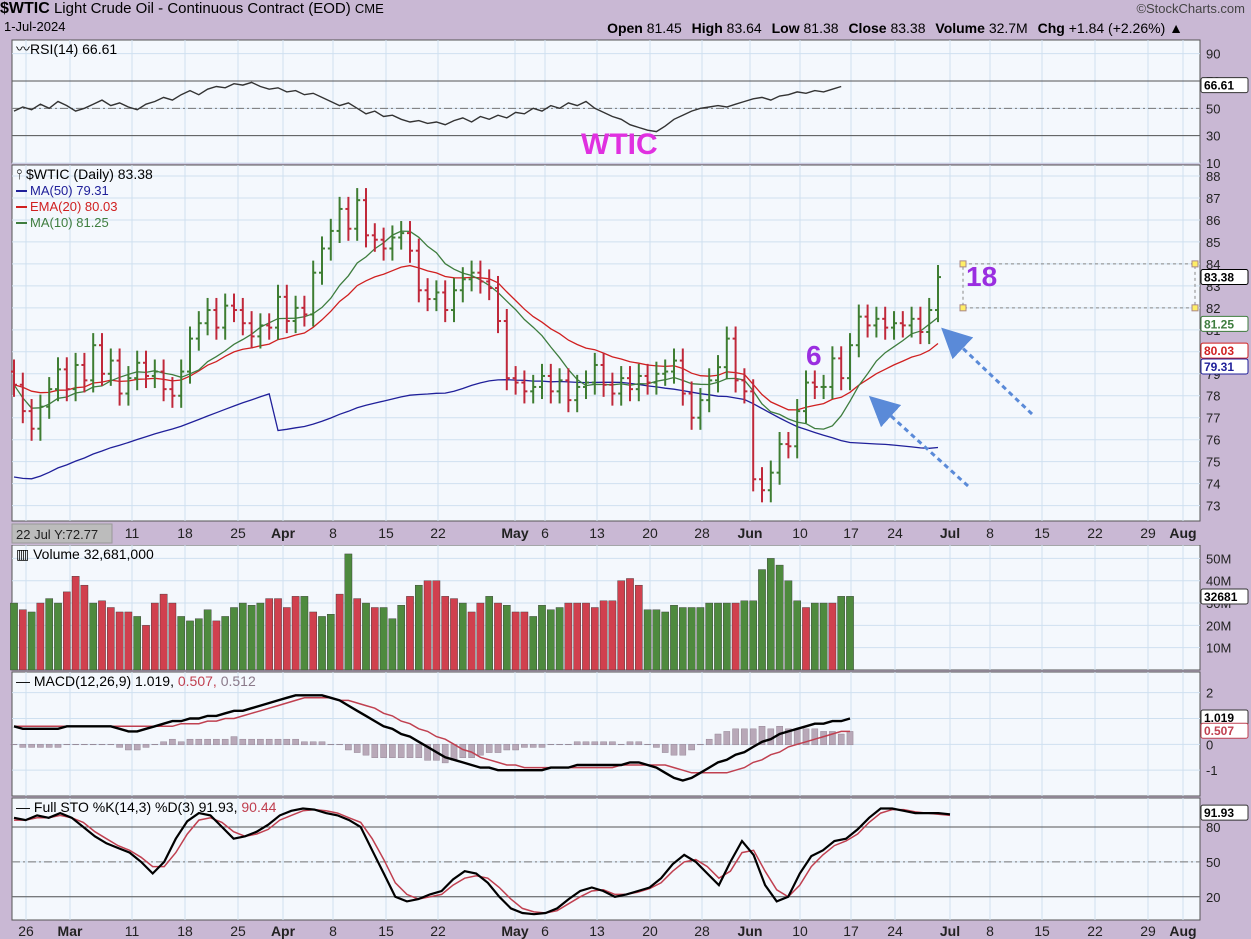 Image resolution: width=1251 pixels, height=939 pixels. I want to click on x-tick-label: 15, so click(1042, 533).